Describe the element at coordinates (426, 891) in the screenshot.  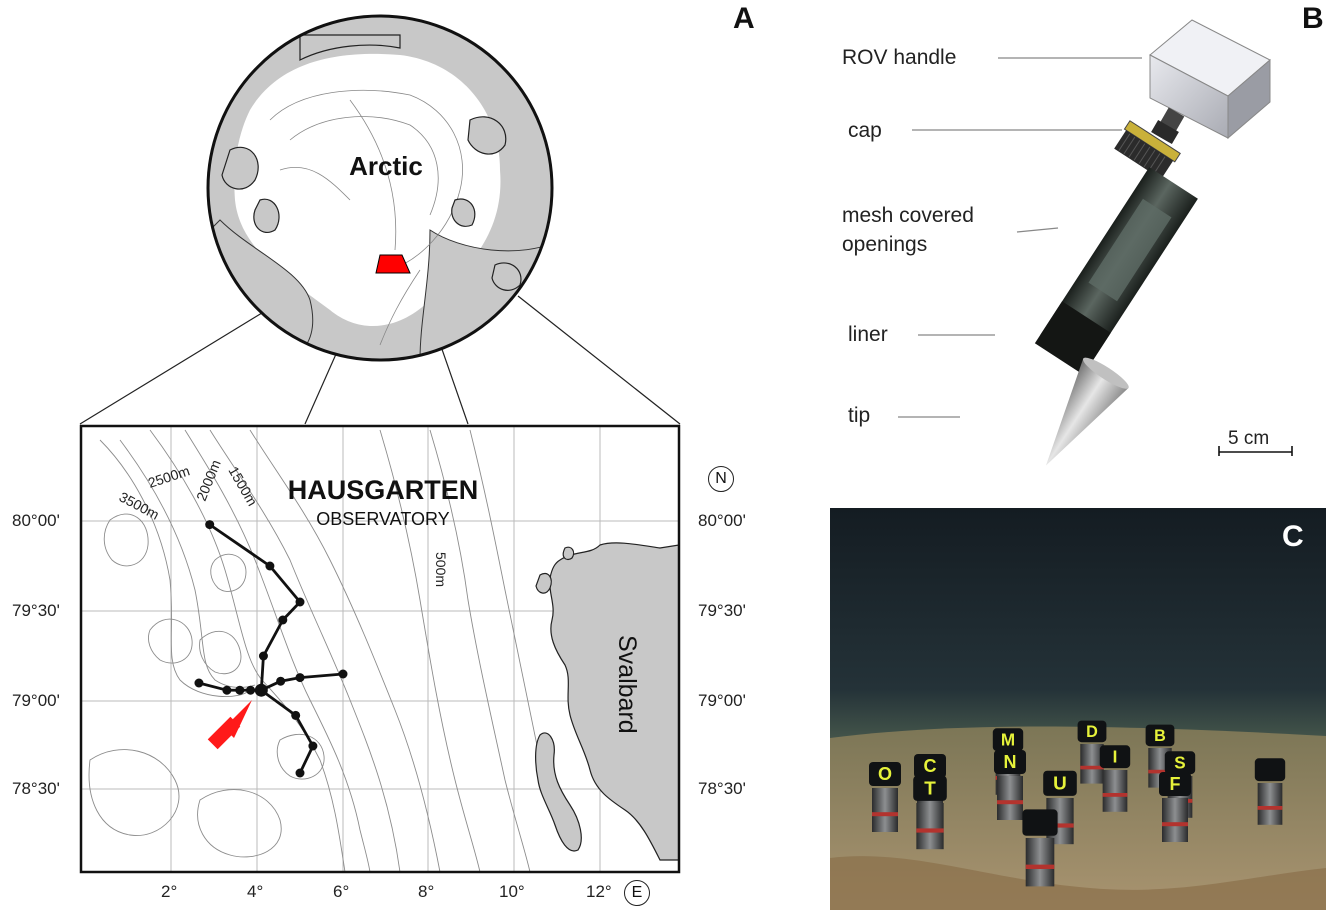
I see `lon-label-8: 8°` at that location.